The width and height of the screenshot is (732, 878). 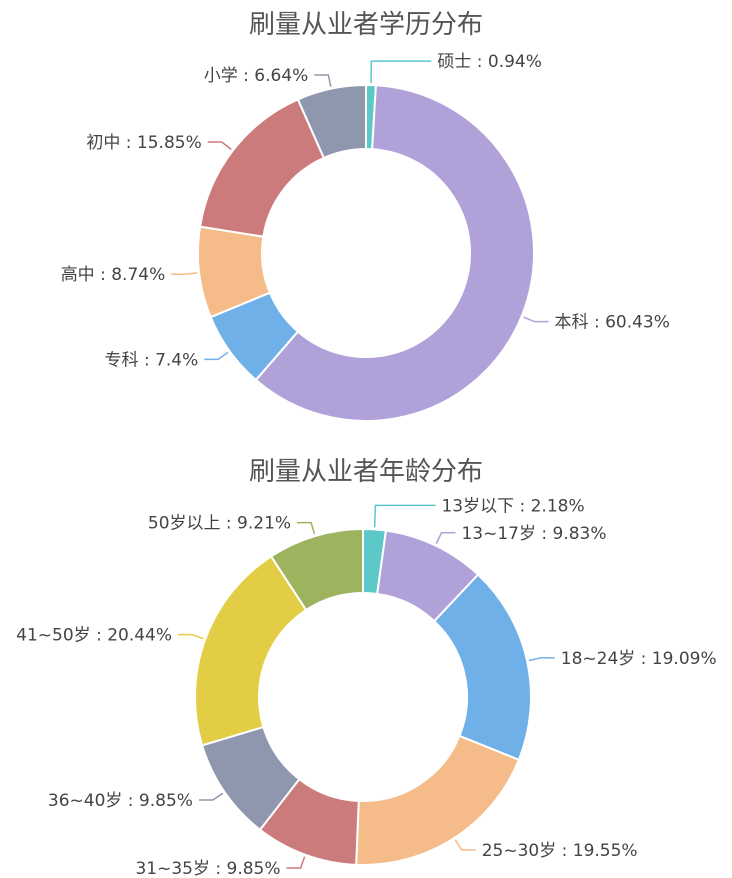 What do you see at coordinates (207, 868) in the screenshot?
I see `slice-label-1-4: 31~35岁 : 9.85%` at bounding box center [207, 868].